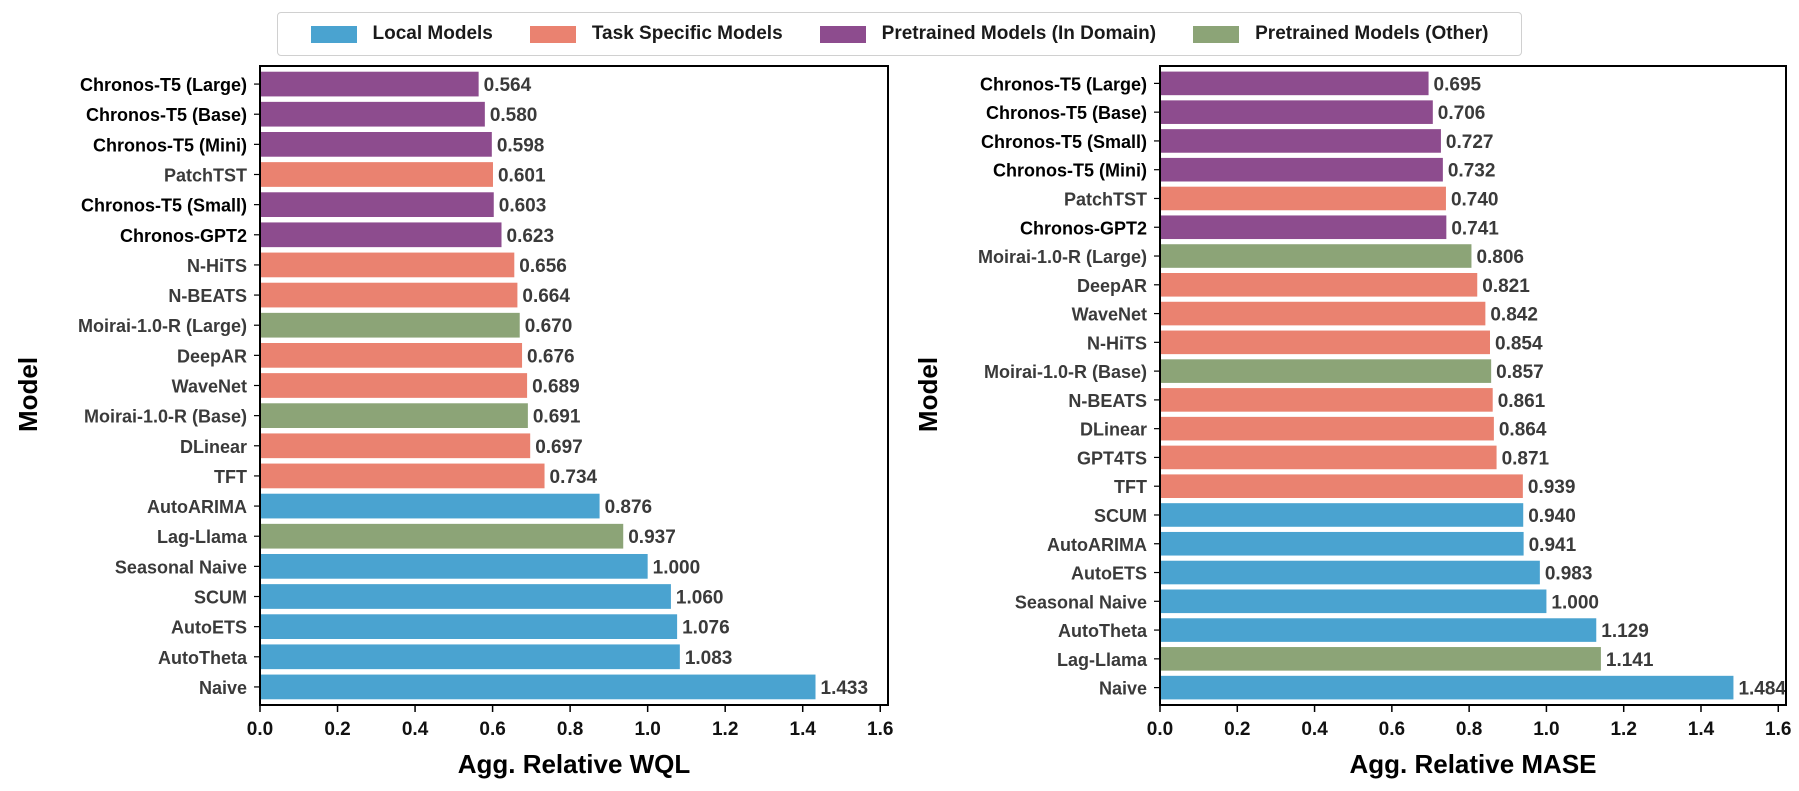  I want to click on bar-value-label: 0.564, so click(508, 85).